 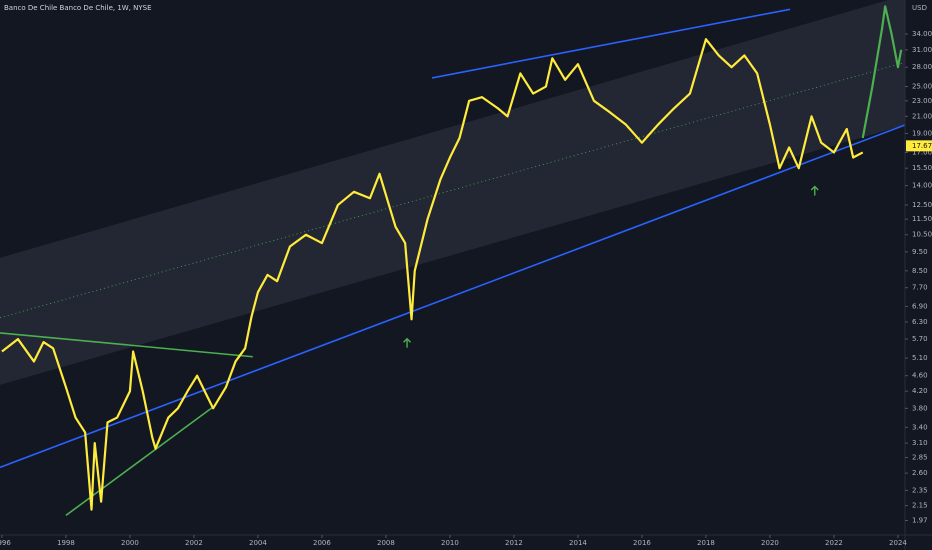 I want to click on y-tick-label: 6.30, so click(x=920, y=322).